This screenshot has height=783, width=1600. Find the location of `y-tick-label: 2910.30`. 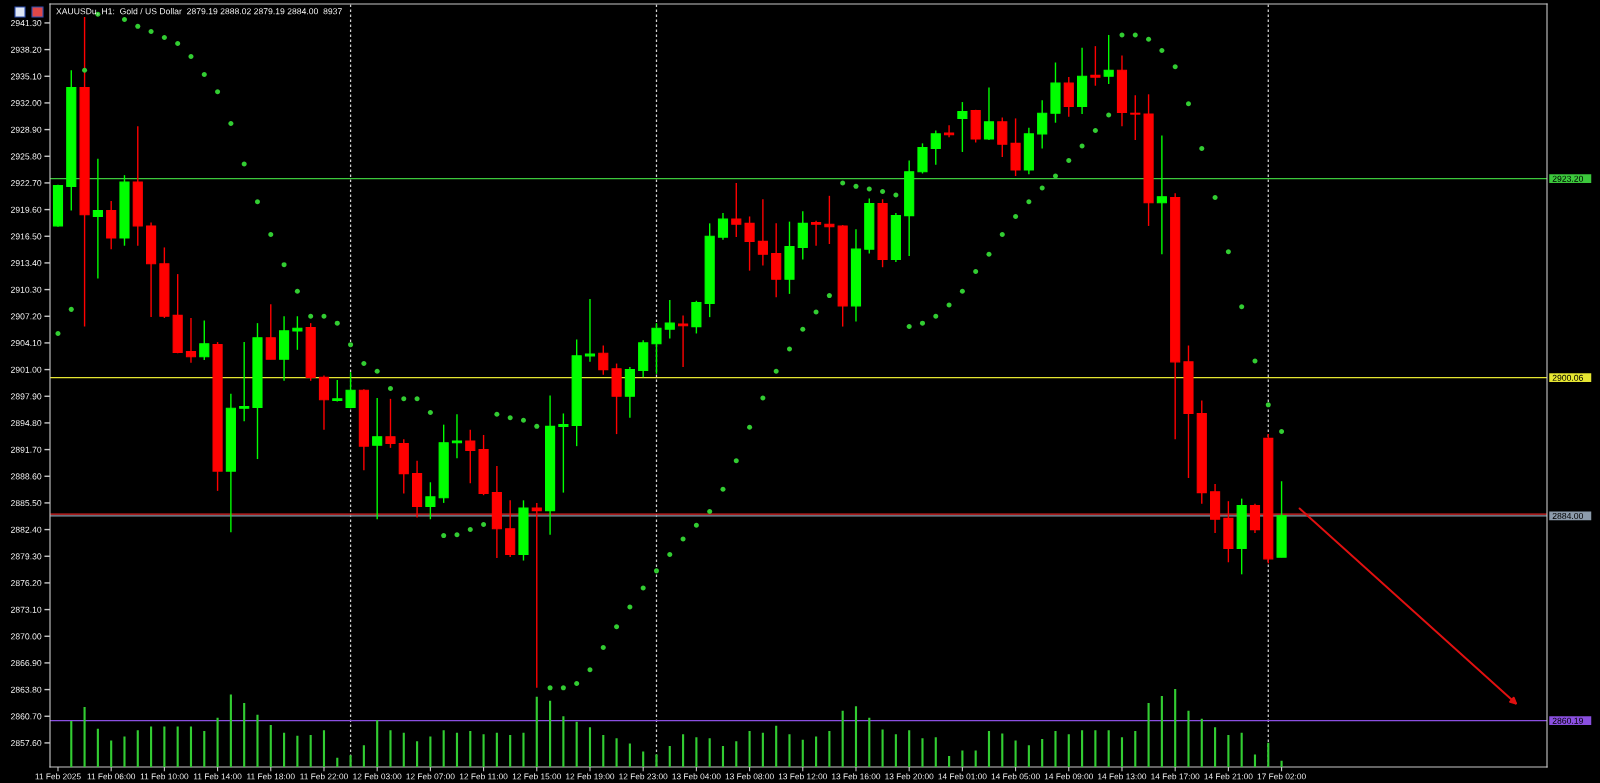

y-tick-label: 2910.30 is located at coordinates (26, 289).